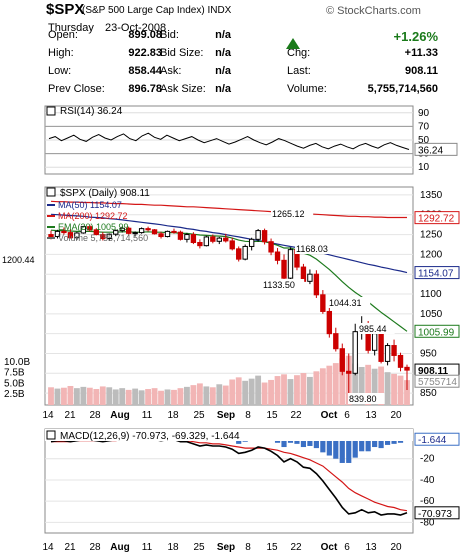  What do you see at coordinates (169, 35) in the screenshot?
I see `quote-label: Bid:` at bounding box center [169, 35].